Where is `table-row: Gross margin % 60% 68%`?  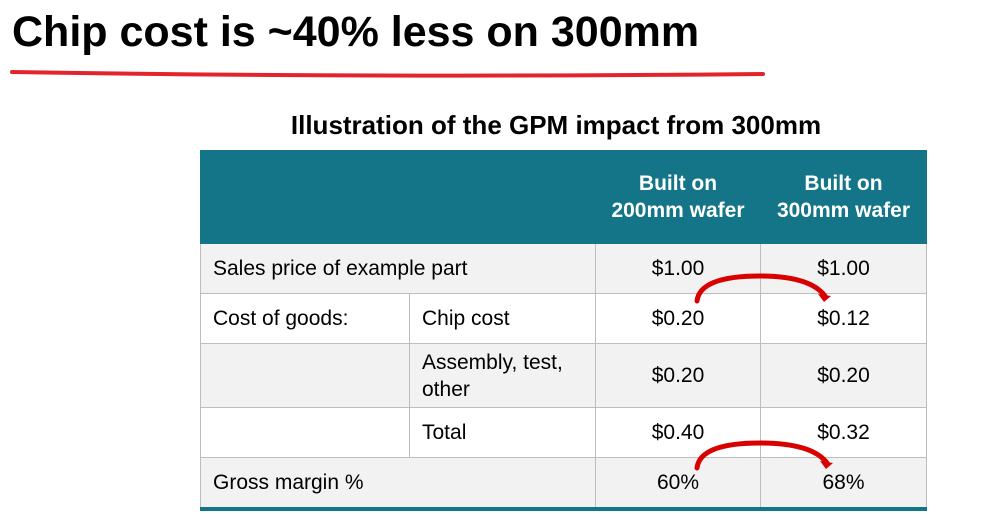 table-row: Gross margin % 60% 68% is located at coordinates (563, 483).